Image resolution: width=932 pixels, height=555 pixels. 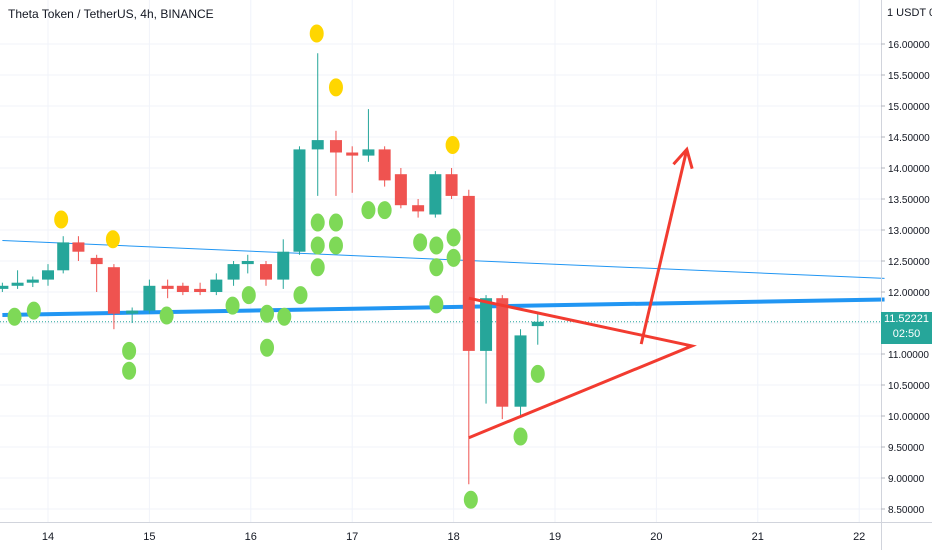 I want to click on countdown-timer: 02:50, so click(x=906, y=334).